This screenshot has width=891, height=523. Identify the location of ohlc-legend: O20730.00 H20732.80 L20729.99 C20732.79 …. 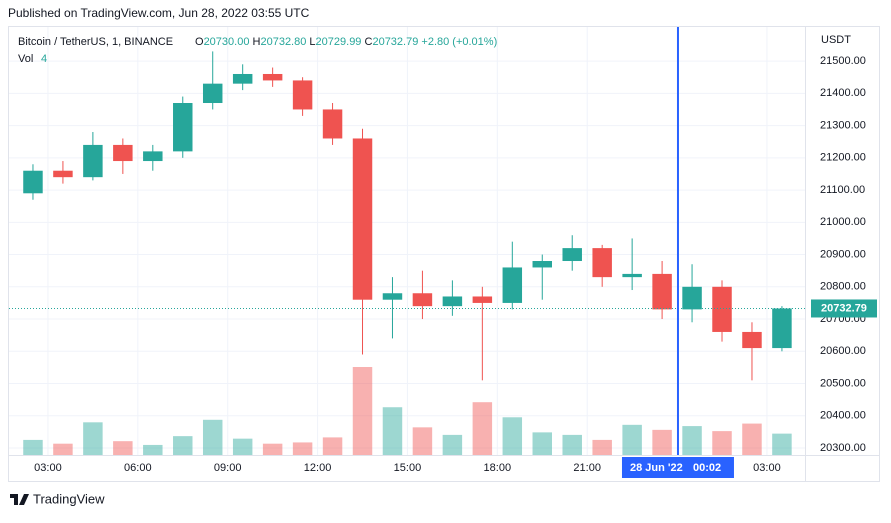
(346, 42).